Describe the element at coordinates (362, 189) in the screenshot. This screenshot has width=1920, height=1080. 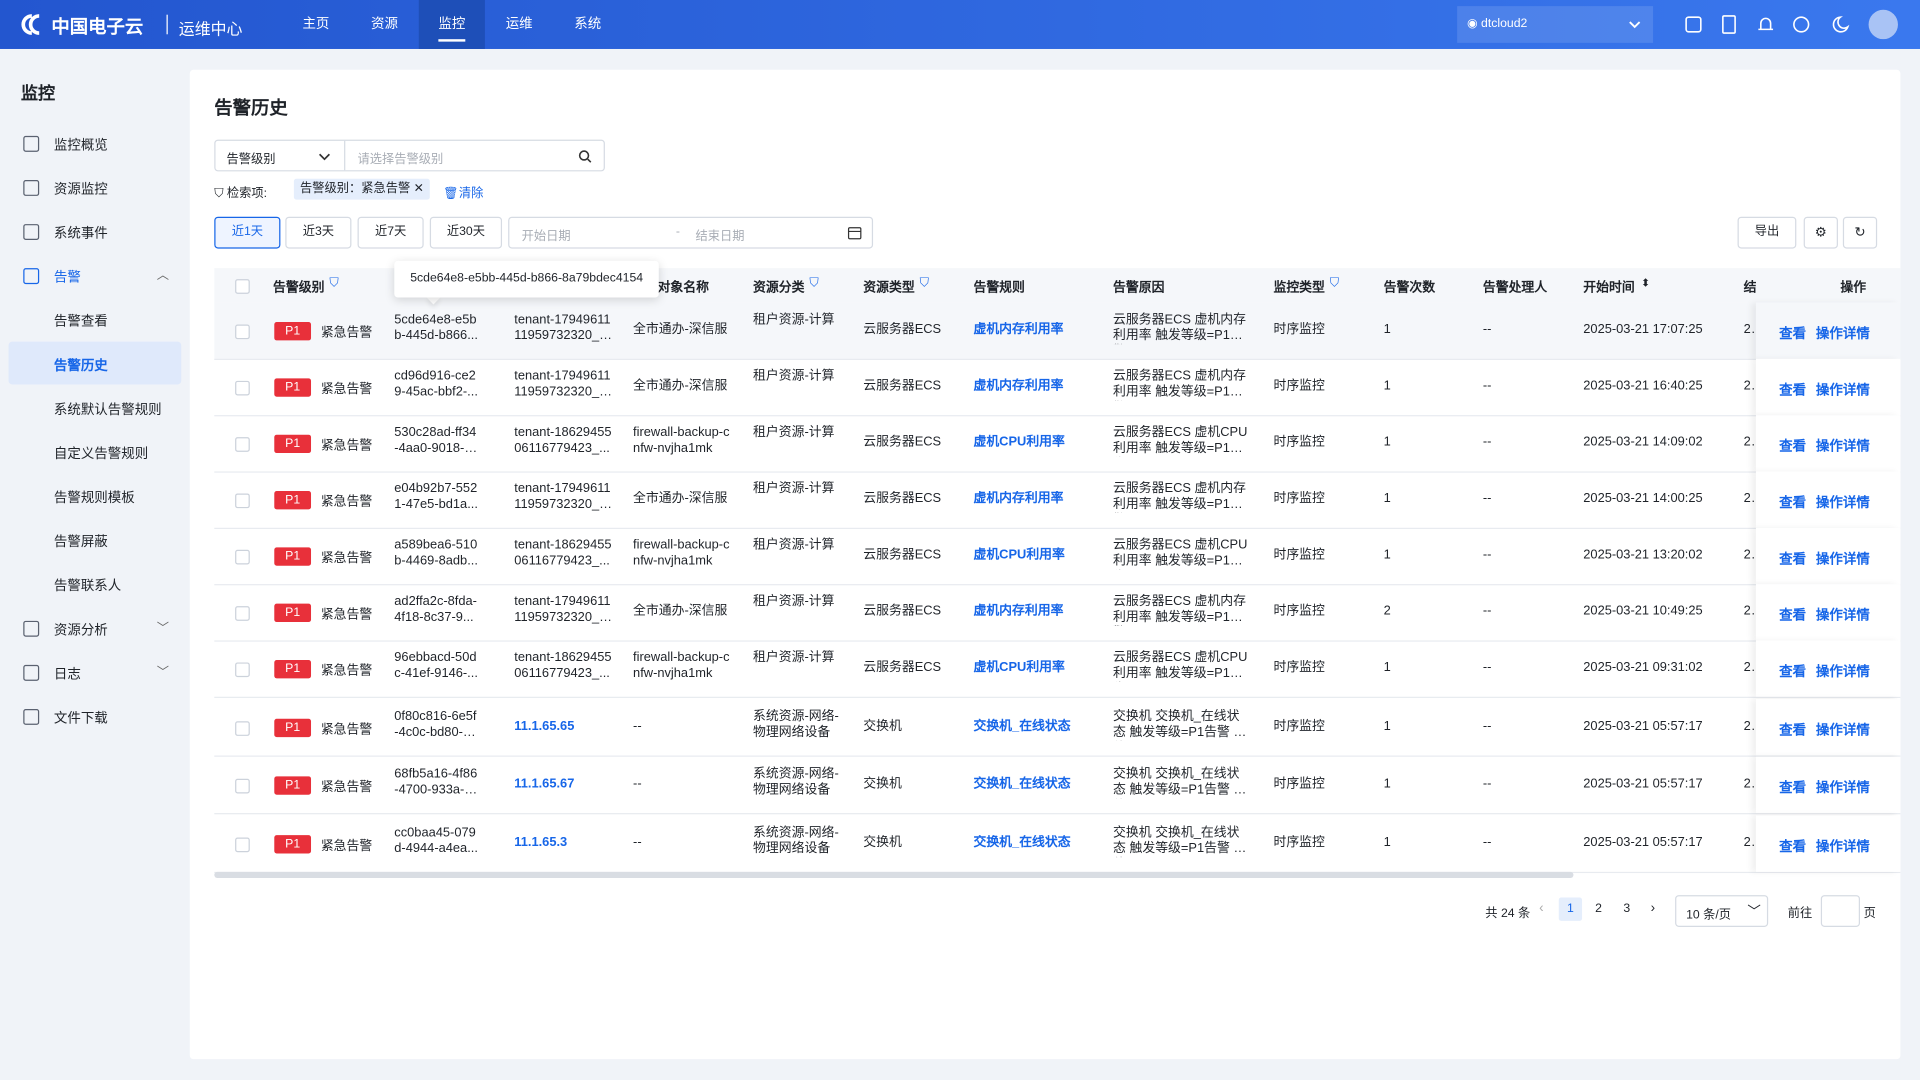
I see `search-tag: 告警级别：紧急告警 ✕` at that location.